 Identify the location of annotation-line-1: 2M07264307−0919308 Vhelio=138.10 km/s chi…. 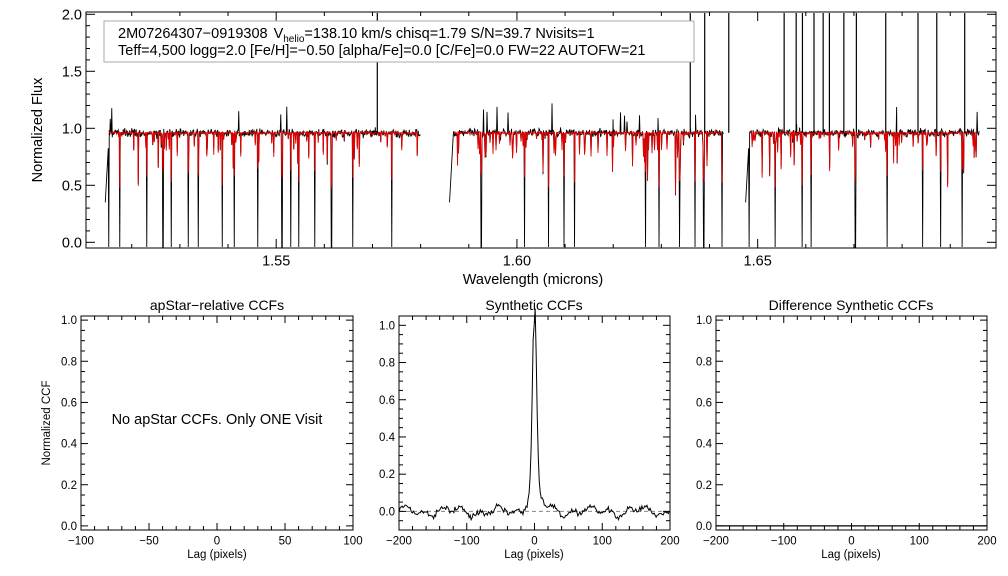
(356, 35).